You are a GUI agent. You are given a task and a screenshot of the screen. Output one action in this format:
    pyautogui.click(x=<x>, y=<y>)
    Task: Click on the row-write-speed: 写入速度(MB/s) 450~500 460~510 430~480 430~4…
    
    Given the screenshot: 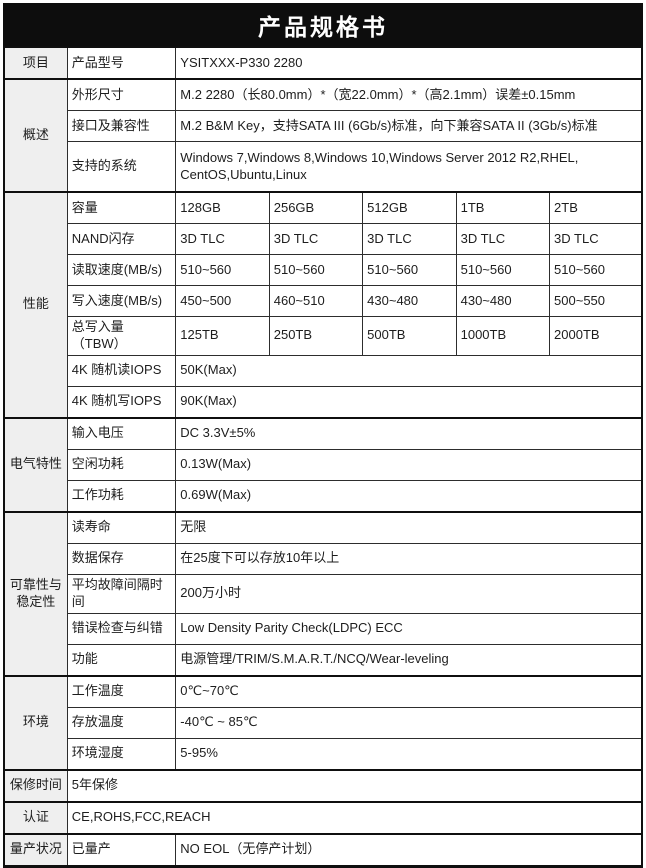 What is the action you would take?
    pyautogui.click(x=323, y=301)
    